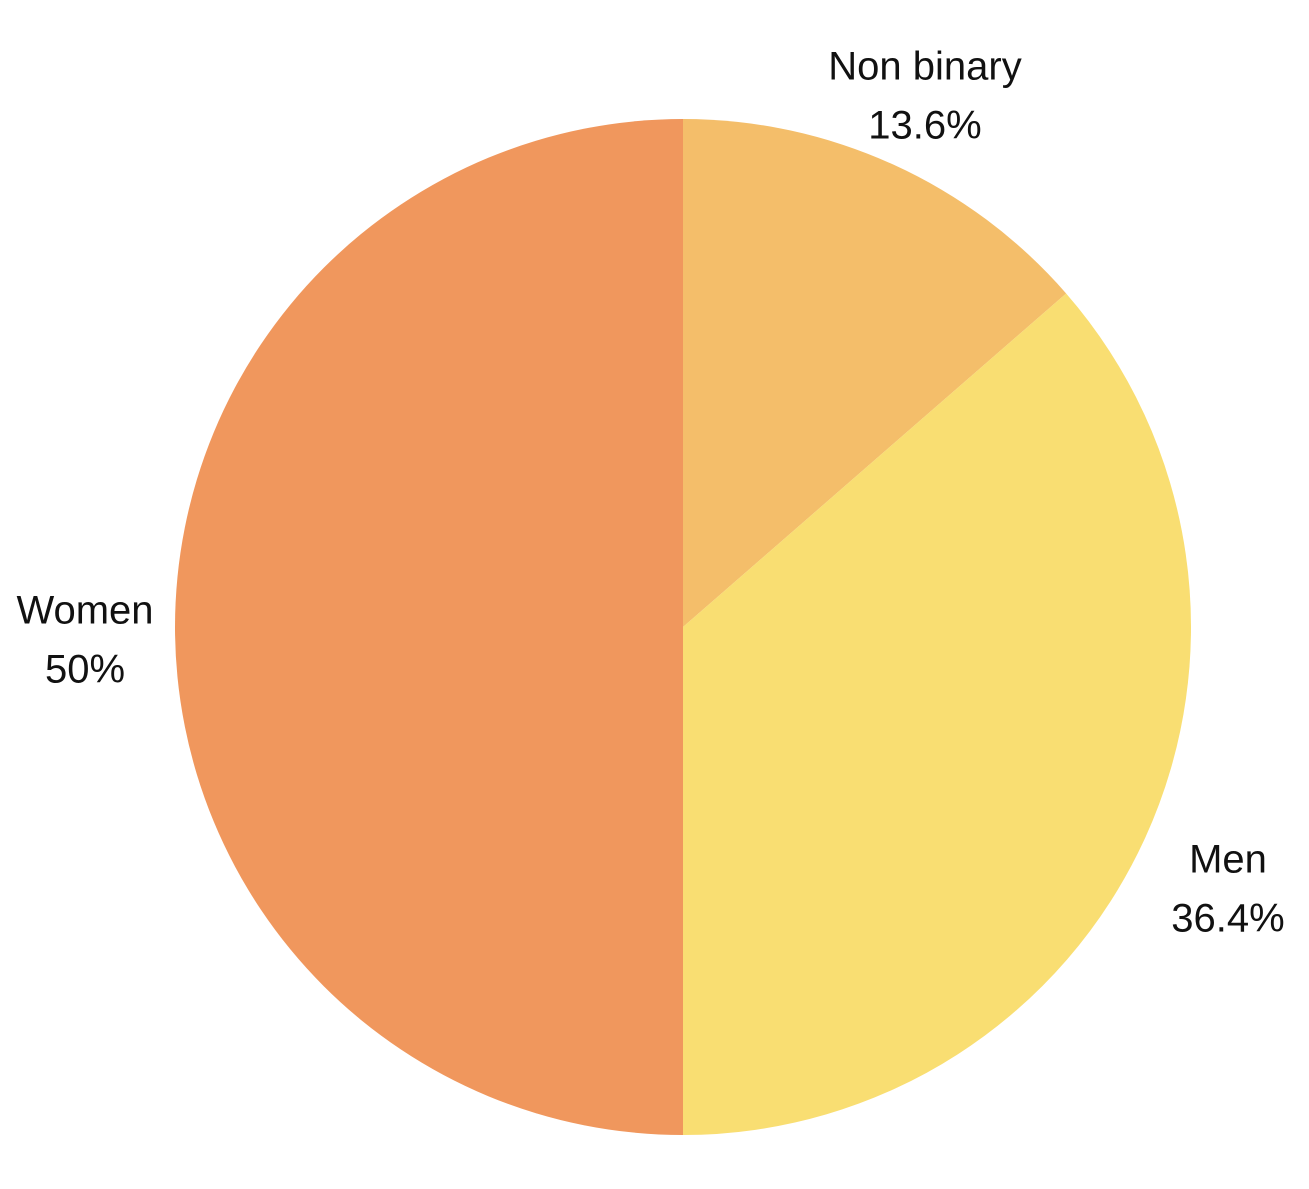  I want to click on slice-label-men: Men, so click(1228, 860).